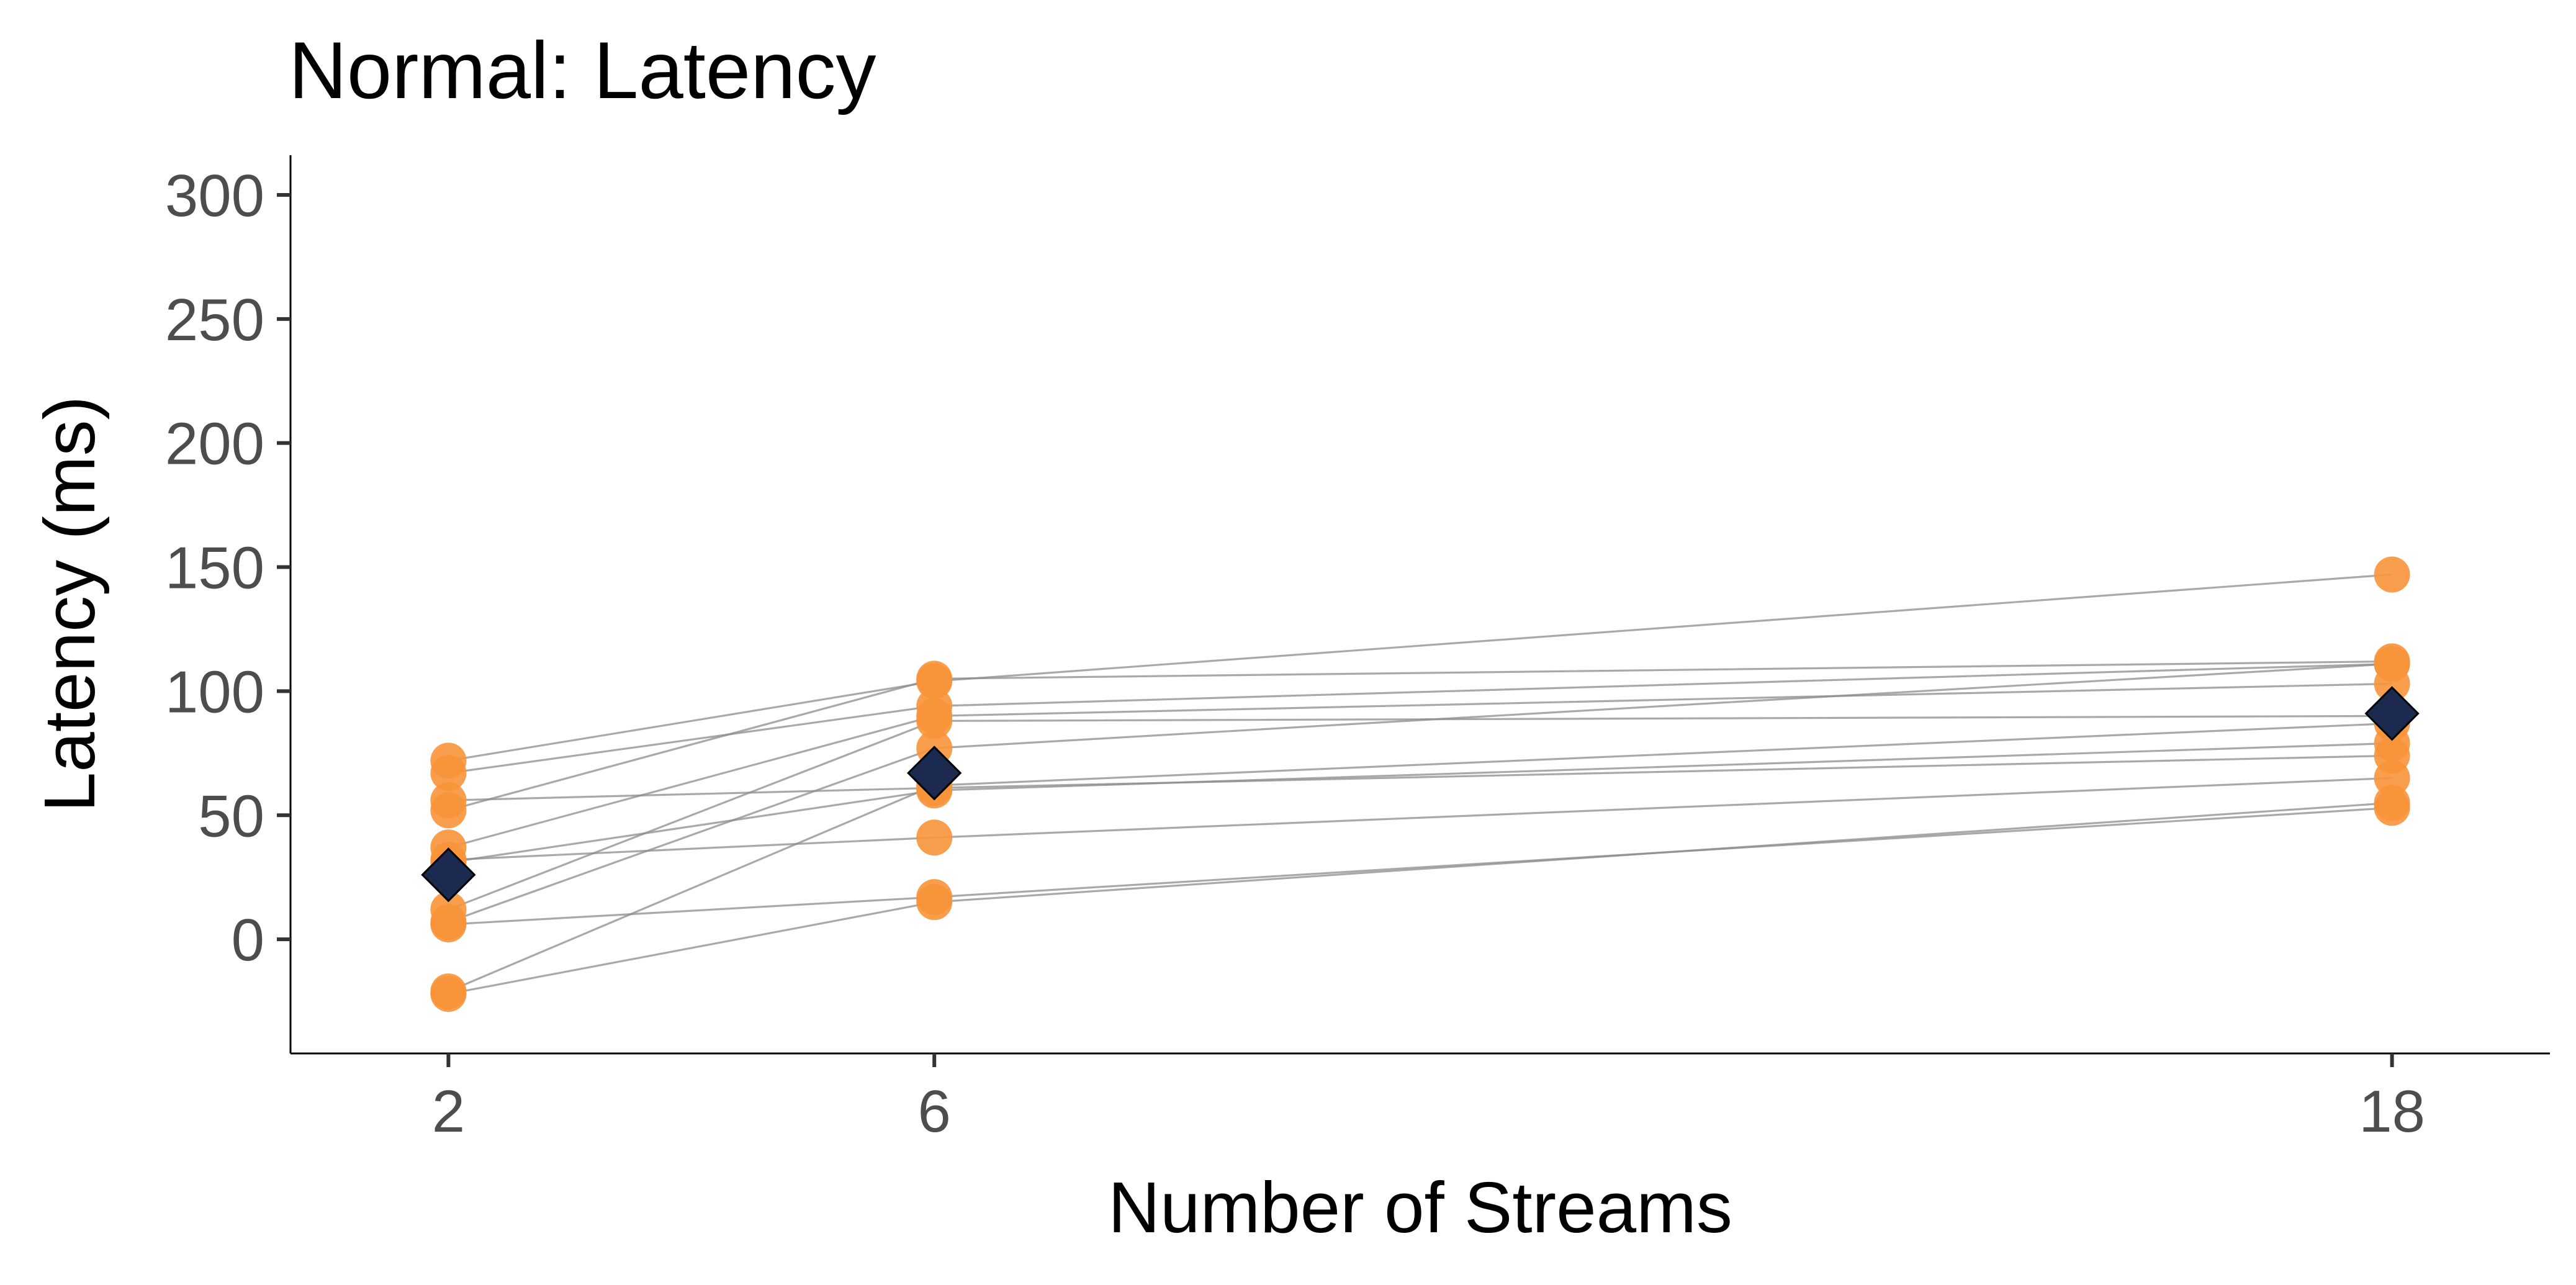  What do you see at coordinates (214, 196) in the screenshot?
I see `y-tick-label: 300` at bounding box center [214, 196].